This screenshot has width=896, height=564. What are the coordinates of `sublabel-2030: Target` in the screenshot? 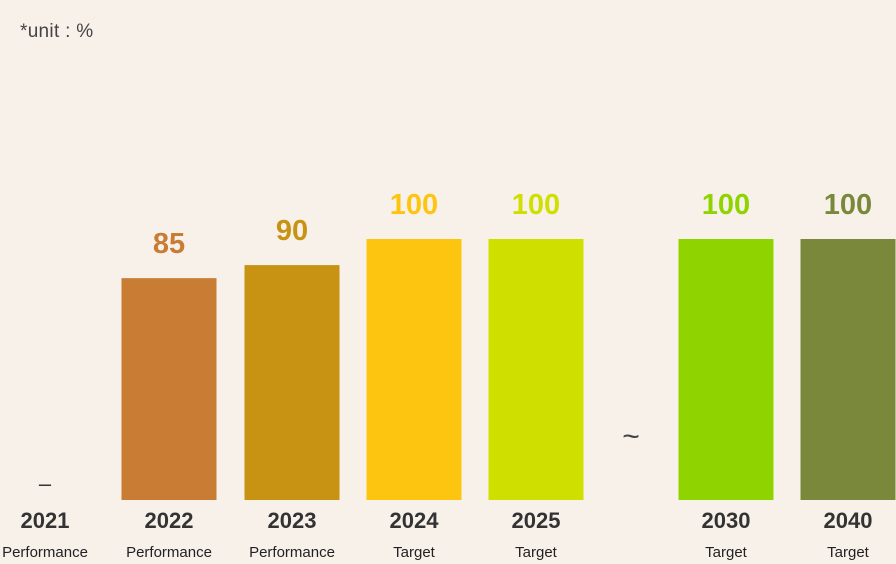 It's located at (726, 552).